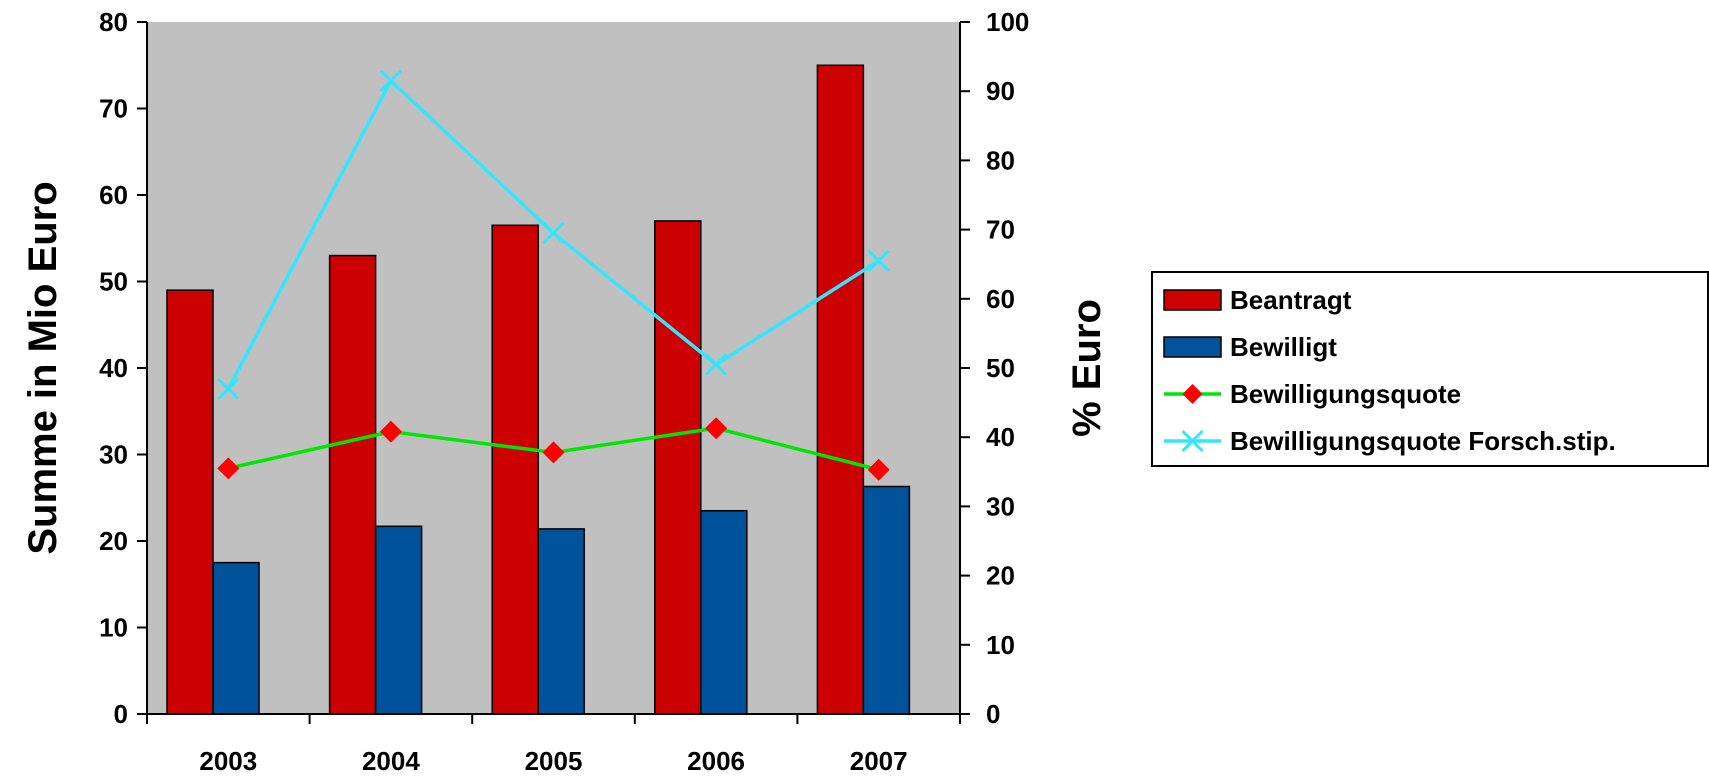 The width and height of the screenshot is (1709, 776). Describe the element at coordinates (1000, 506) in the screenshot. I see `y2-tick-label: 30` at that location.